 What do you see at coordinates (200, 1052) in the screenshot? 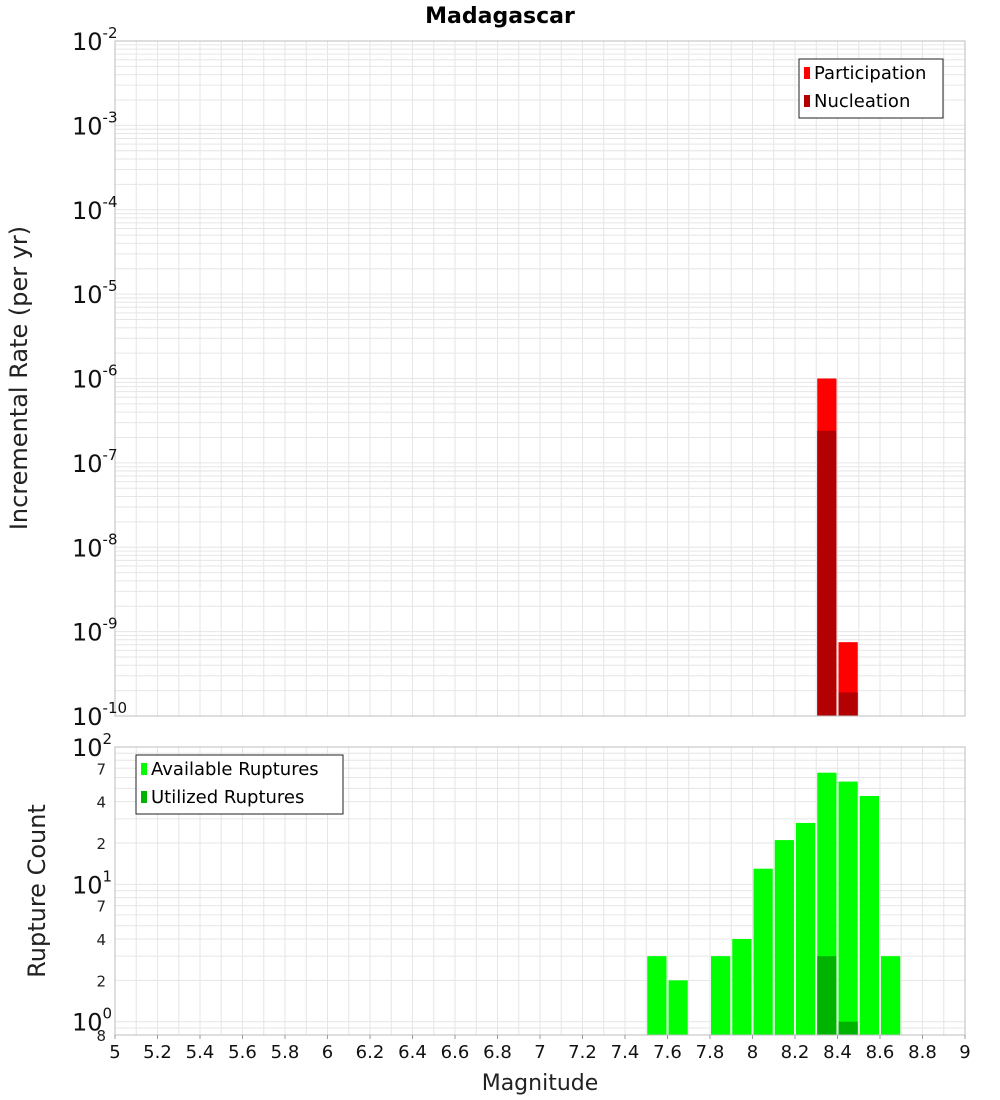
I see `x-tick-label: 5.4` at bounding box center [200, 1052].